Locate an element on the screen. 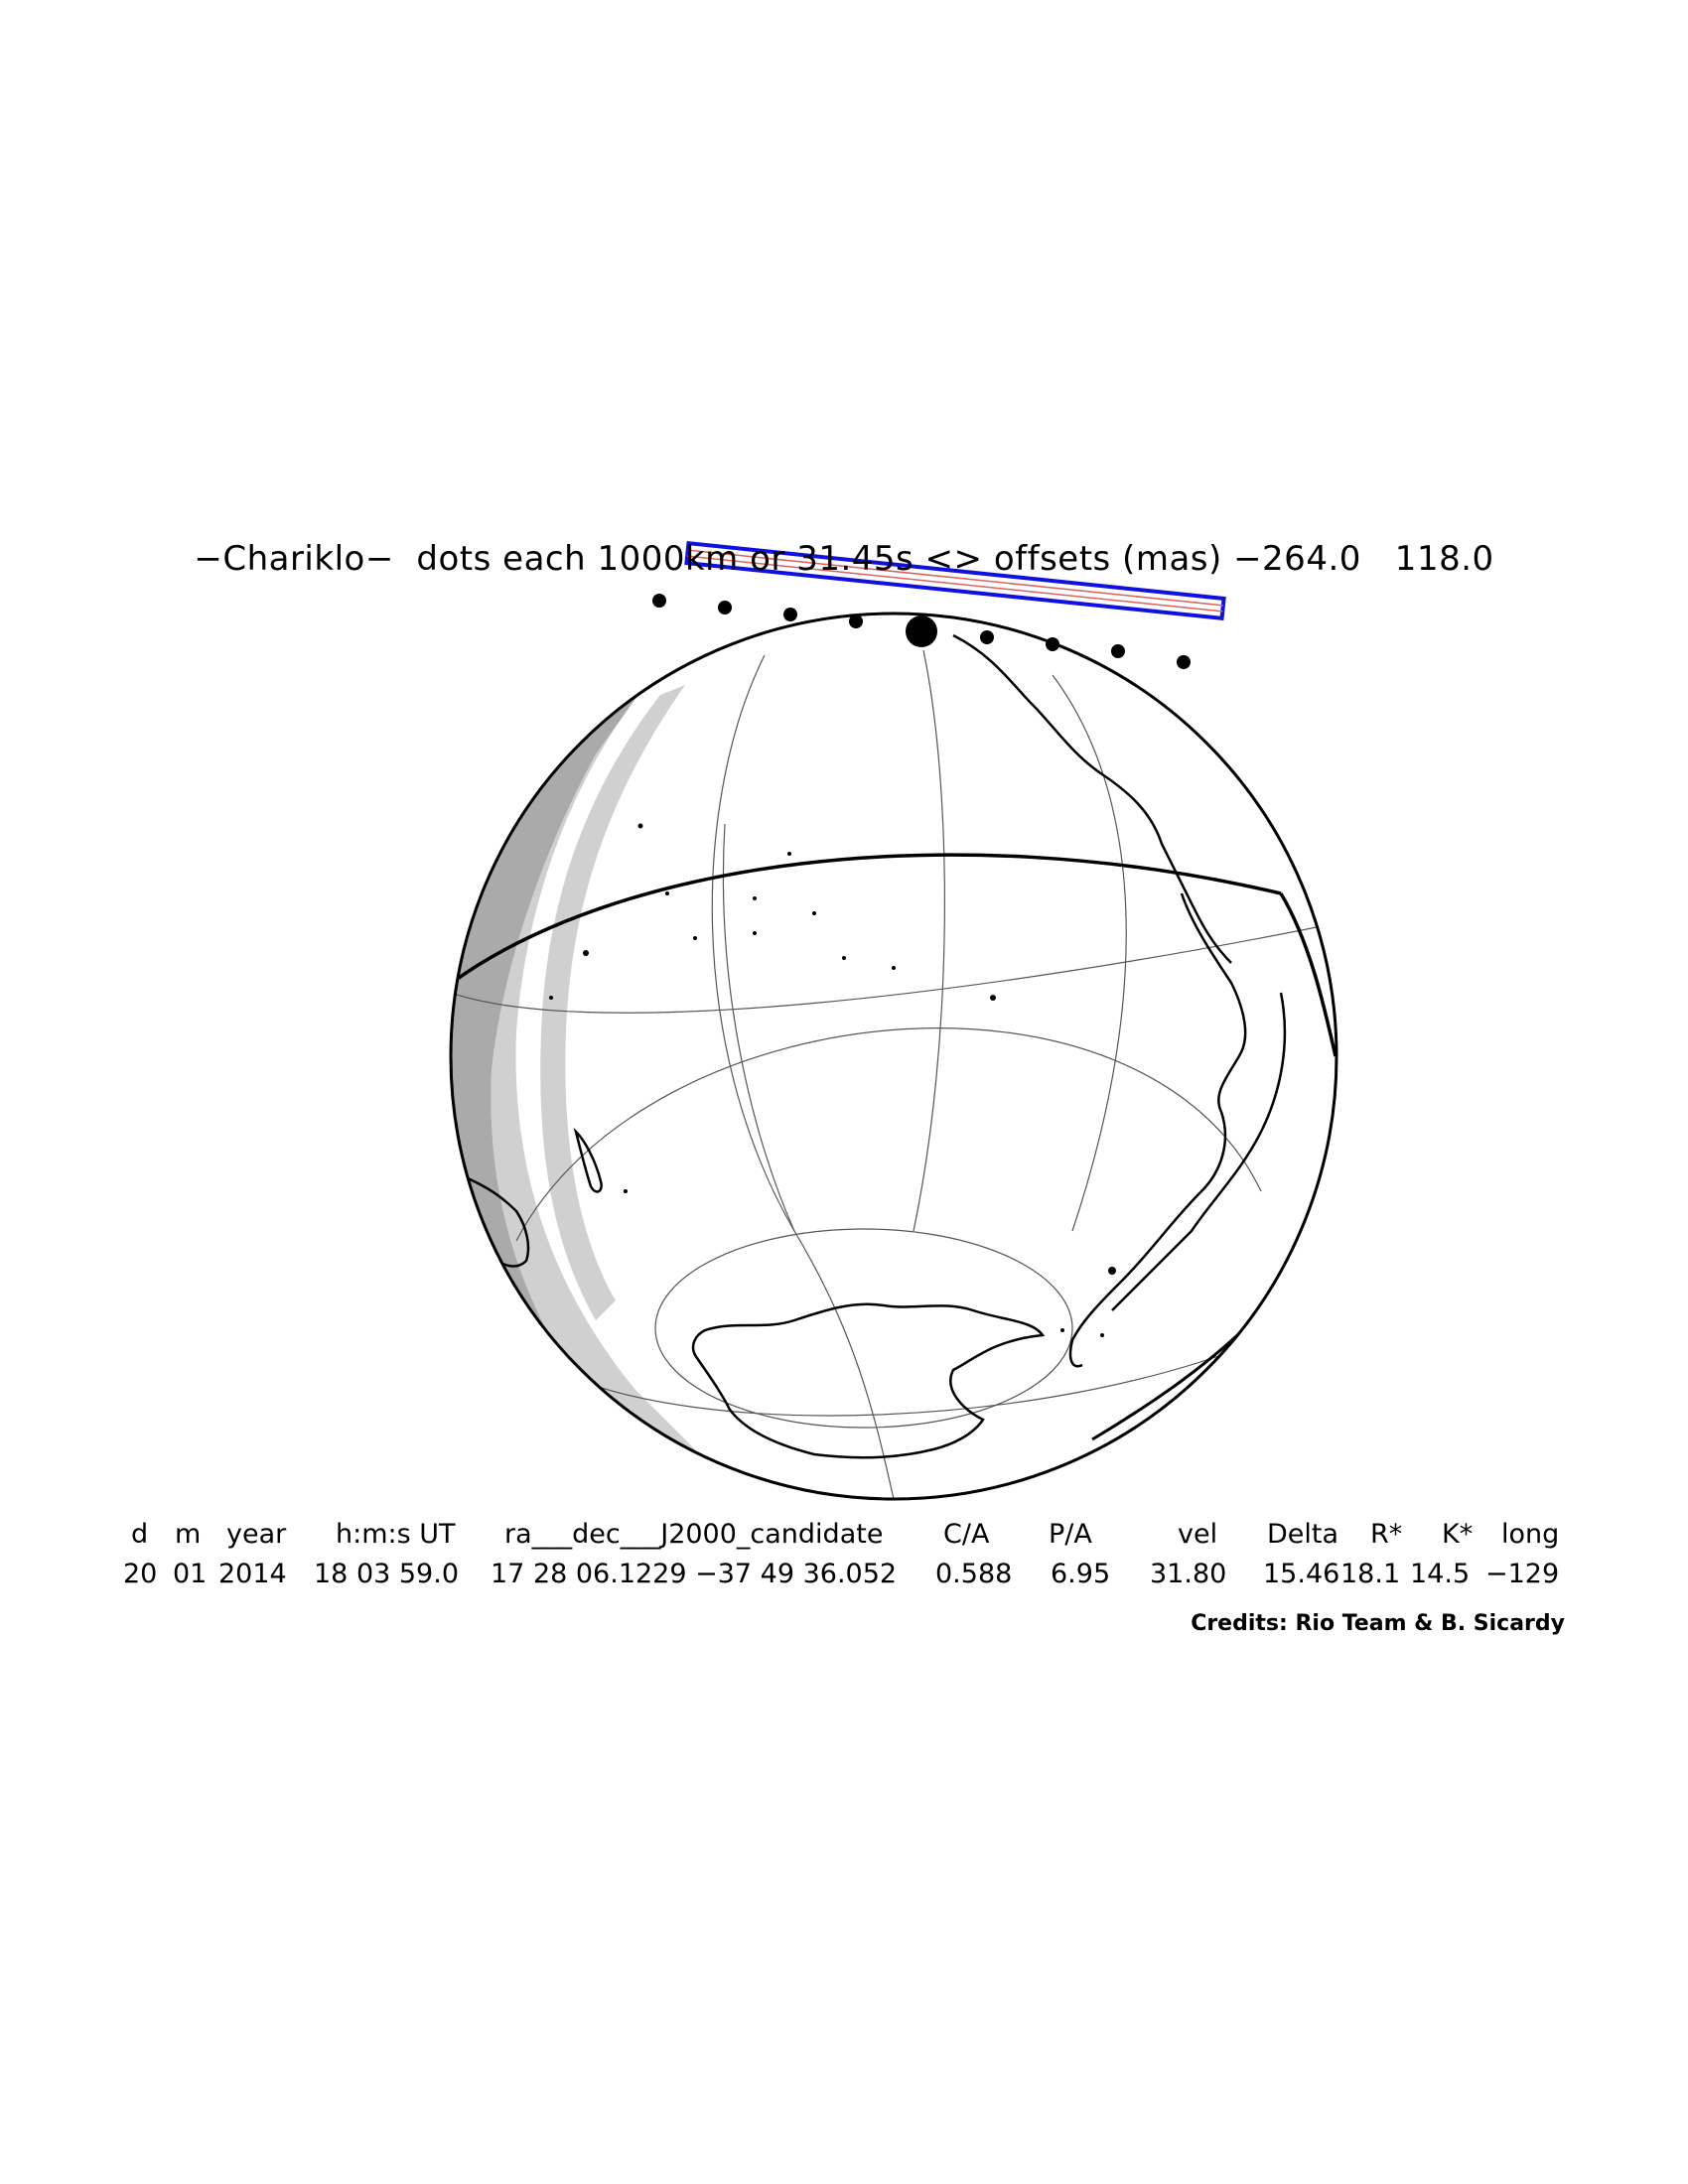 The width and height of the screenshot is (1688, 2184). value-d: 20 is located at coordinates (140, 1574).